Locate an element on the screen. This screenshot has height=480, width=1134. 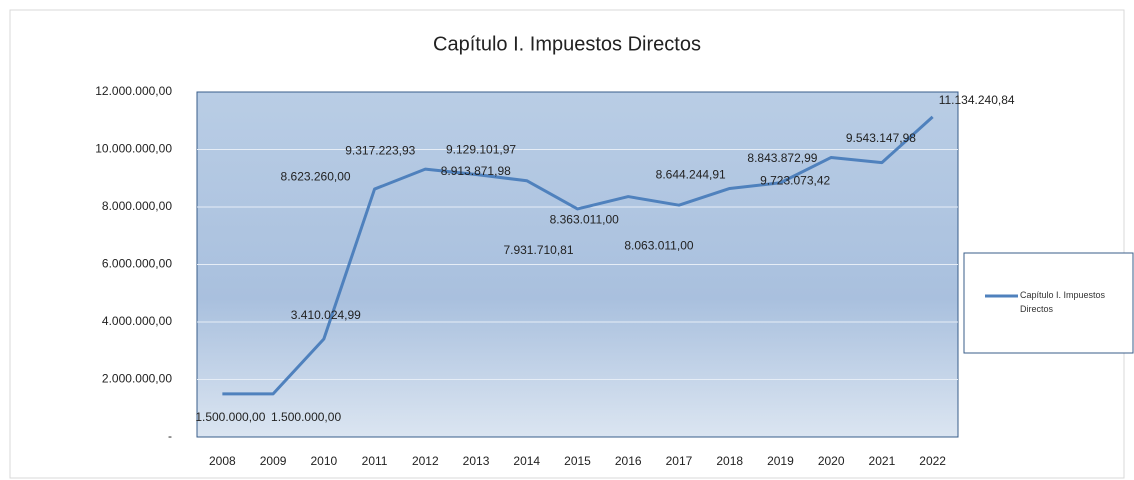
legend-label-box: Capítulo I. Impuestos Directos is located at coordinates (1063, 302).